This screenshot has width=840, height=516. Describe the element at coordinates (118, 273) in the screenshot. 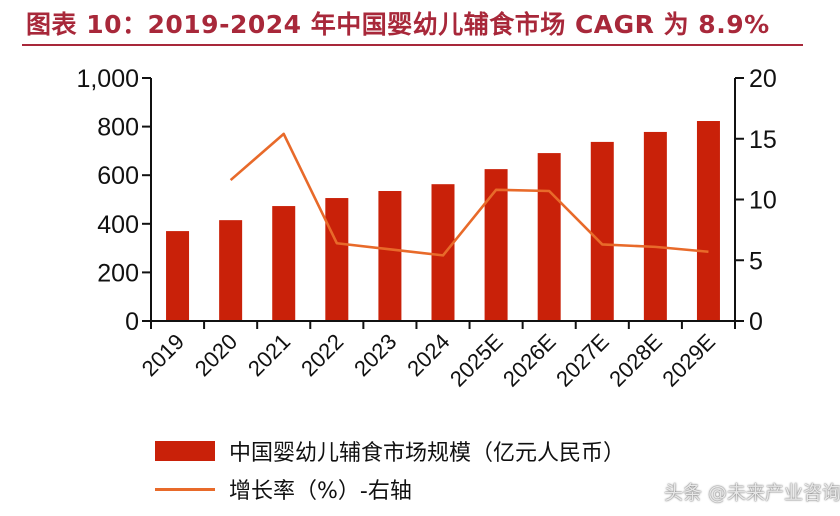

I see `left-tick-label: 200` at that location.